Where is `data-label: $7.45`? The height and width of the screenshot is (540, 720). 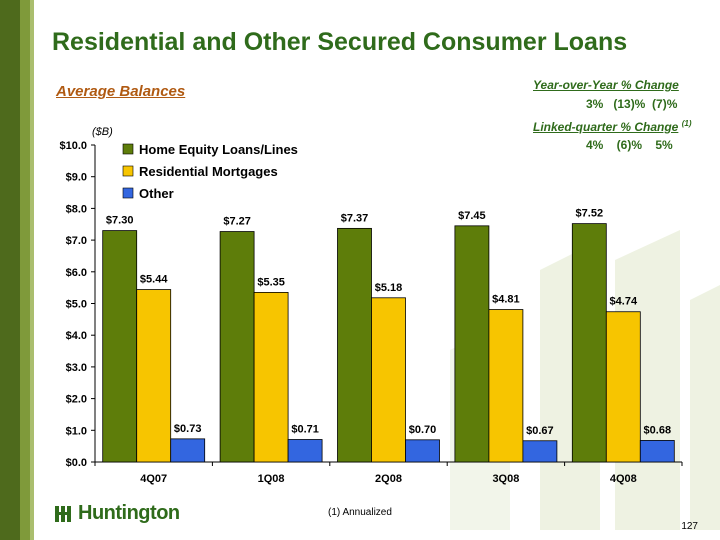 data-label: $7.45 is located at coordinates (472, 216).